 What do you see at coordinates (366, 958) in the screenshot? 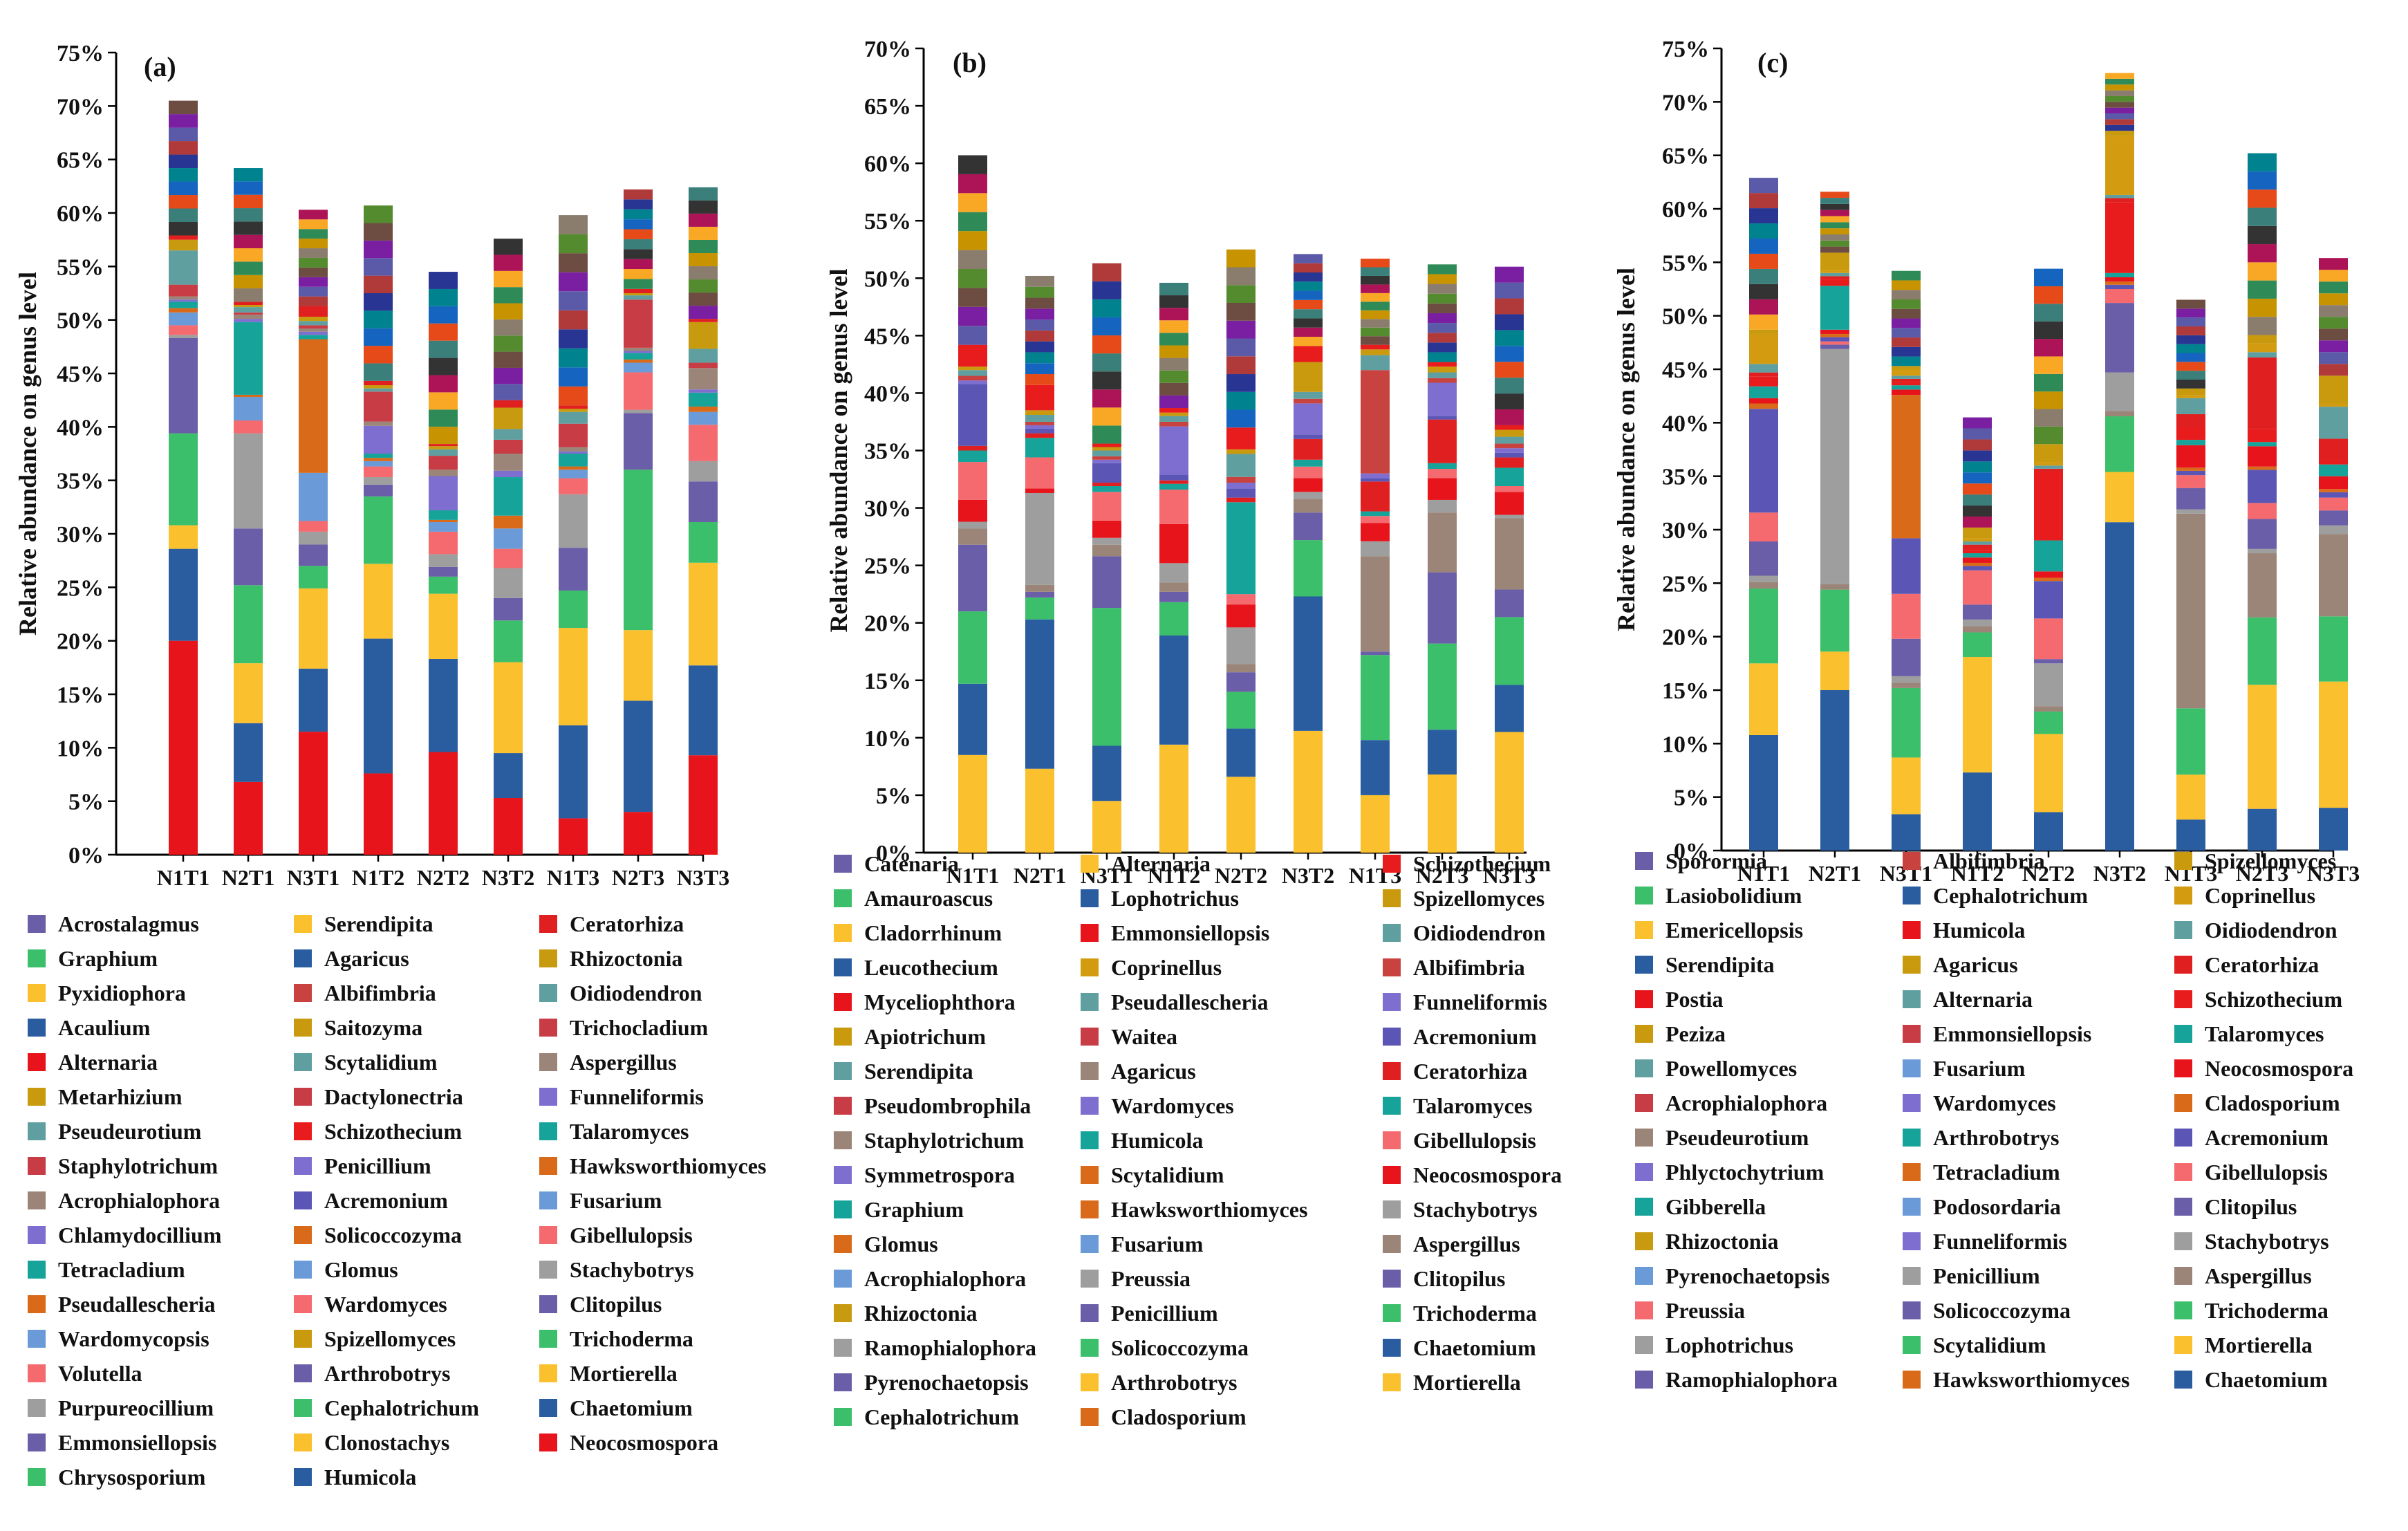
I see `legend-label: Agaricus` at bounding box center [366, 958].